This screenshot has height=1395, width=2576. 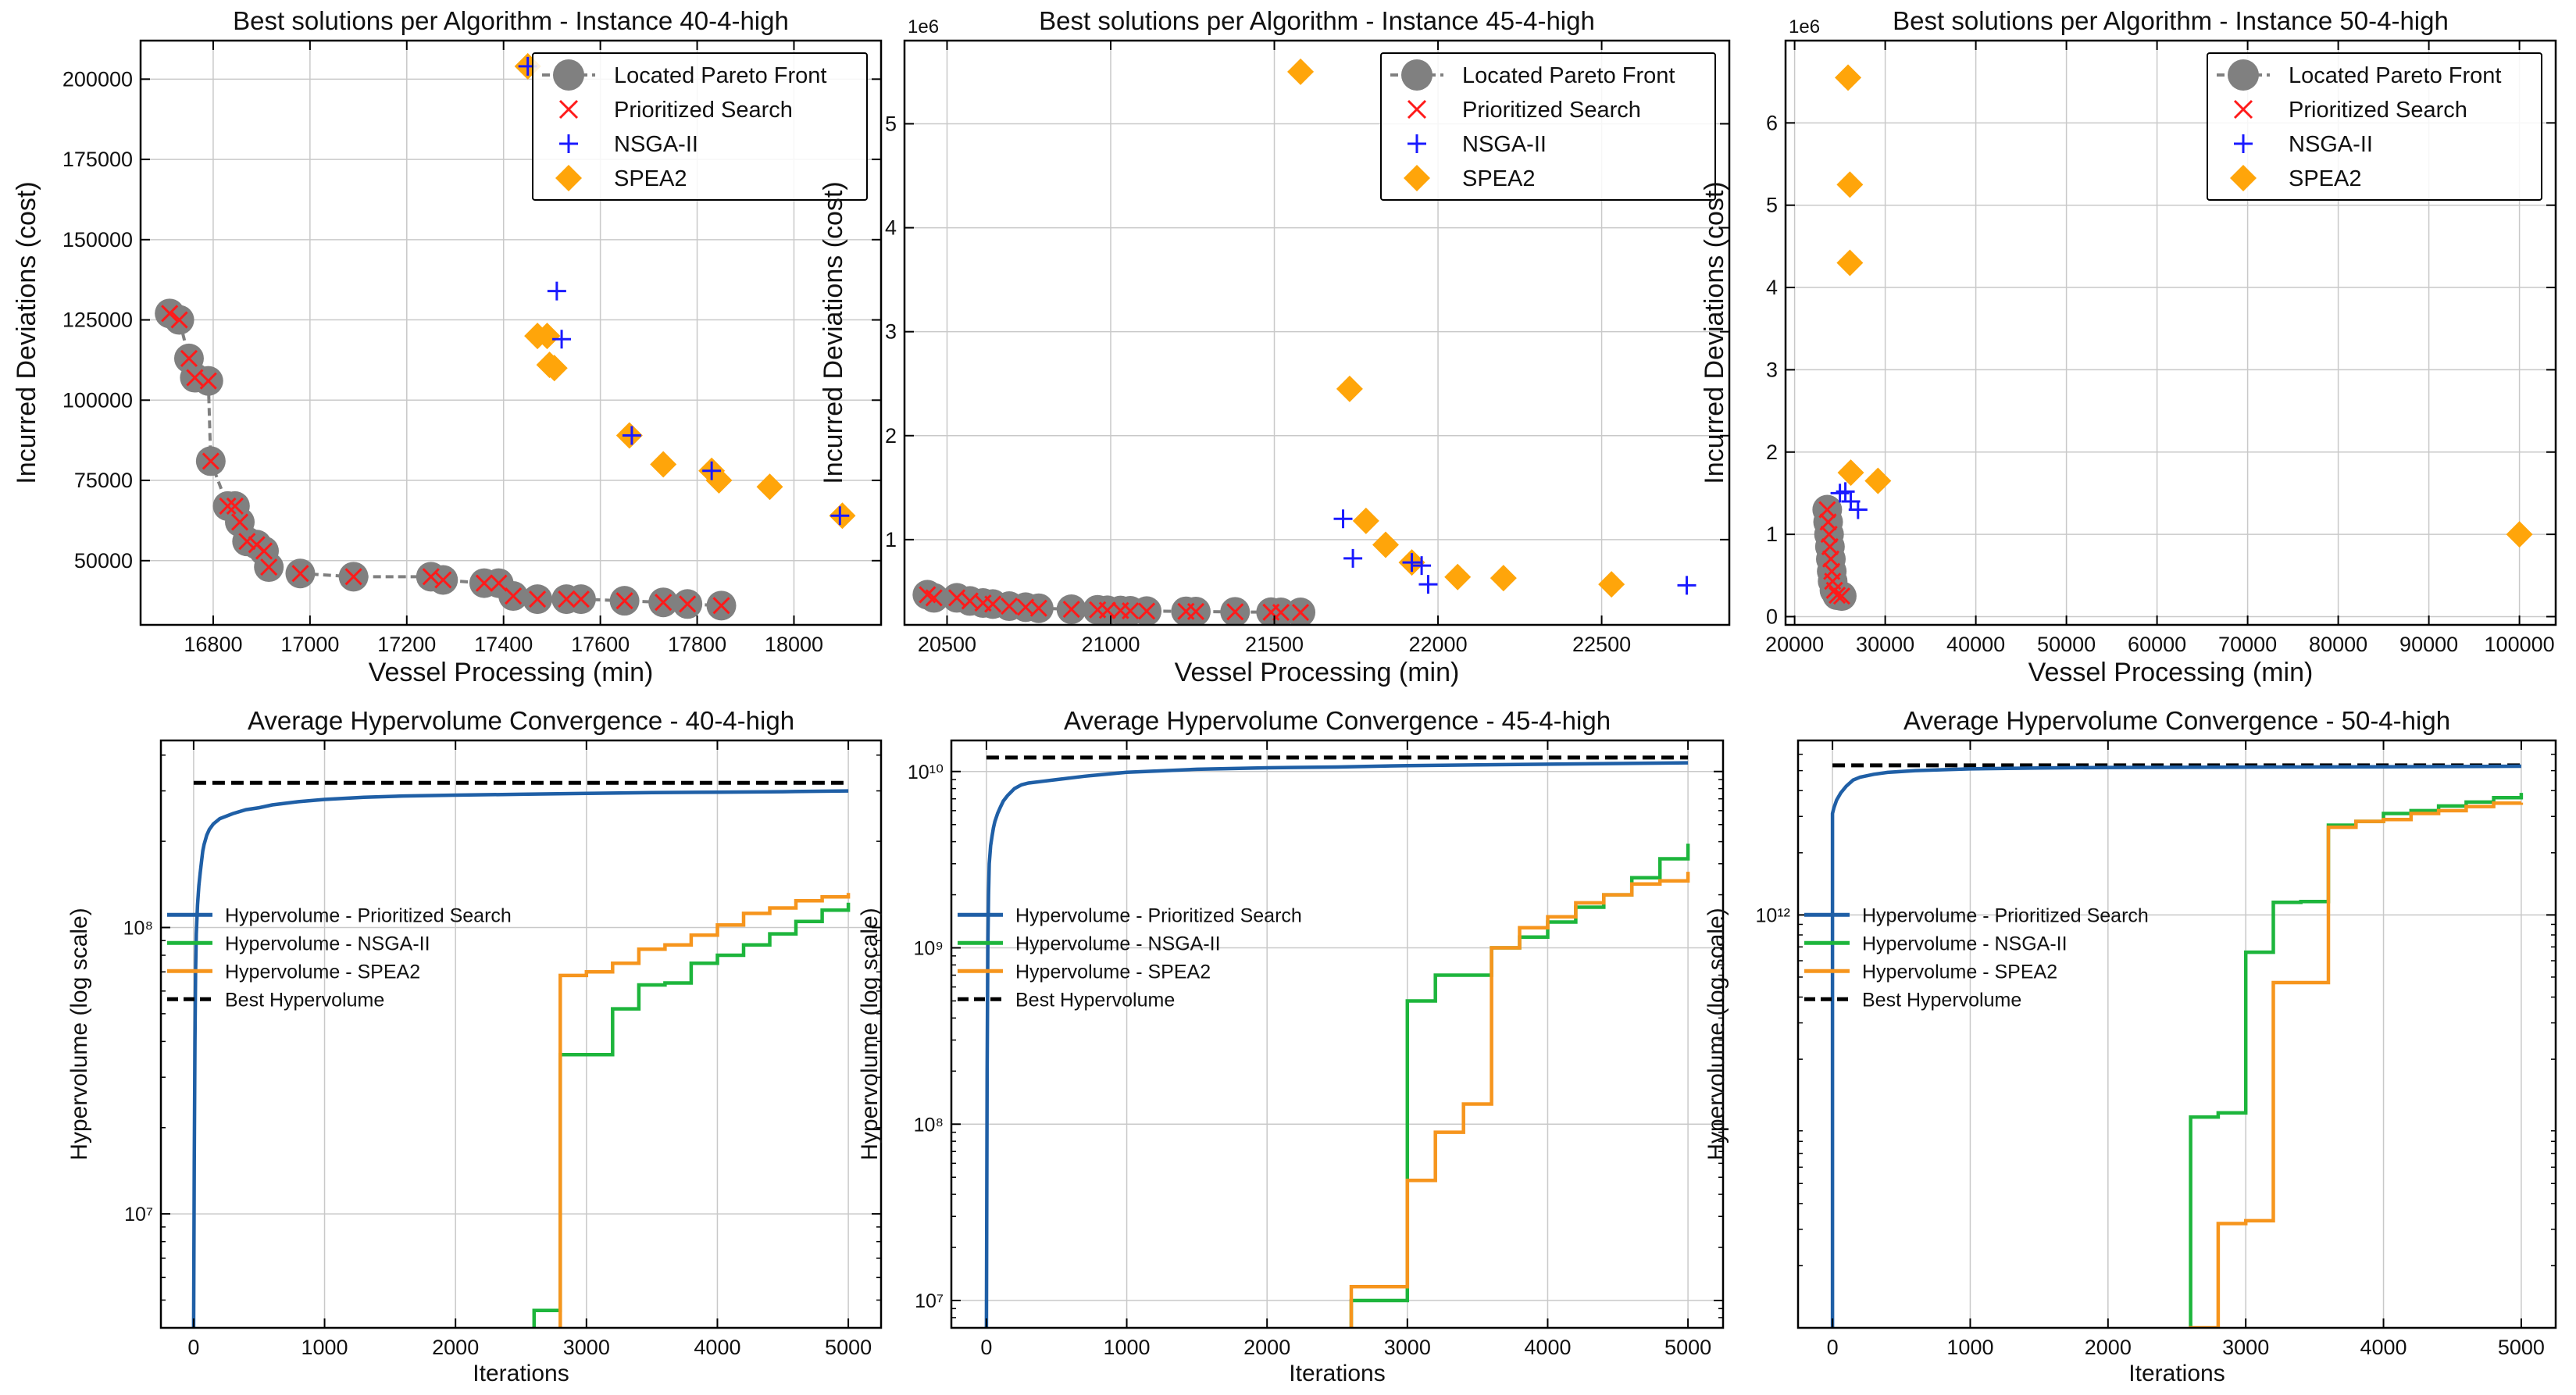 I want to click on x-tick-label: 17600, so click(x=600, y=644).